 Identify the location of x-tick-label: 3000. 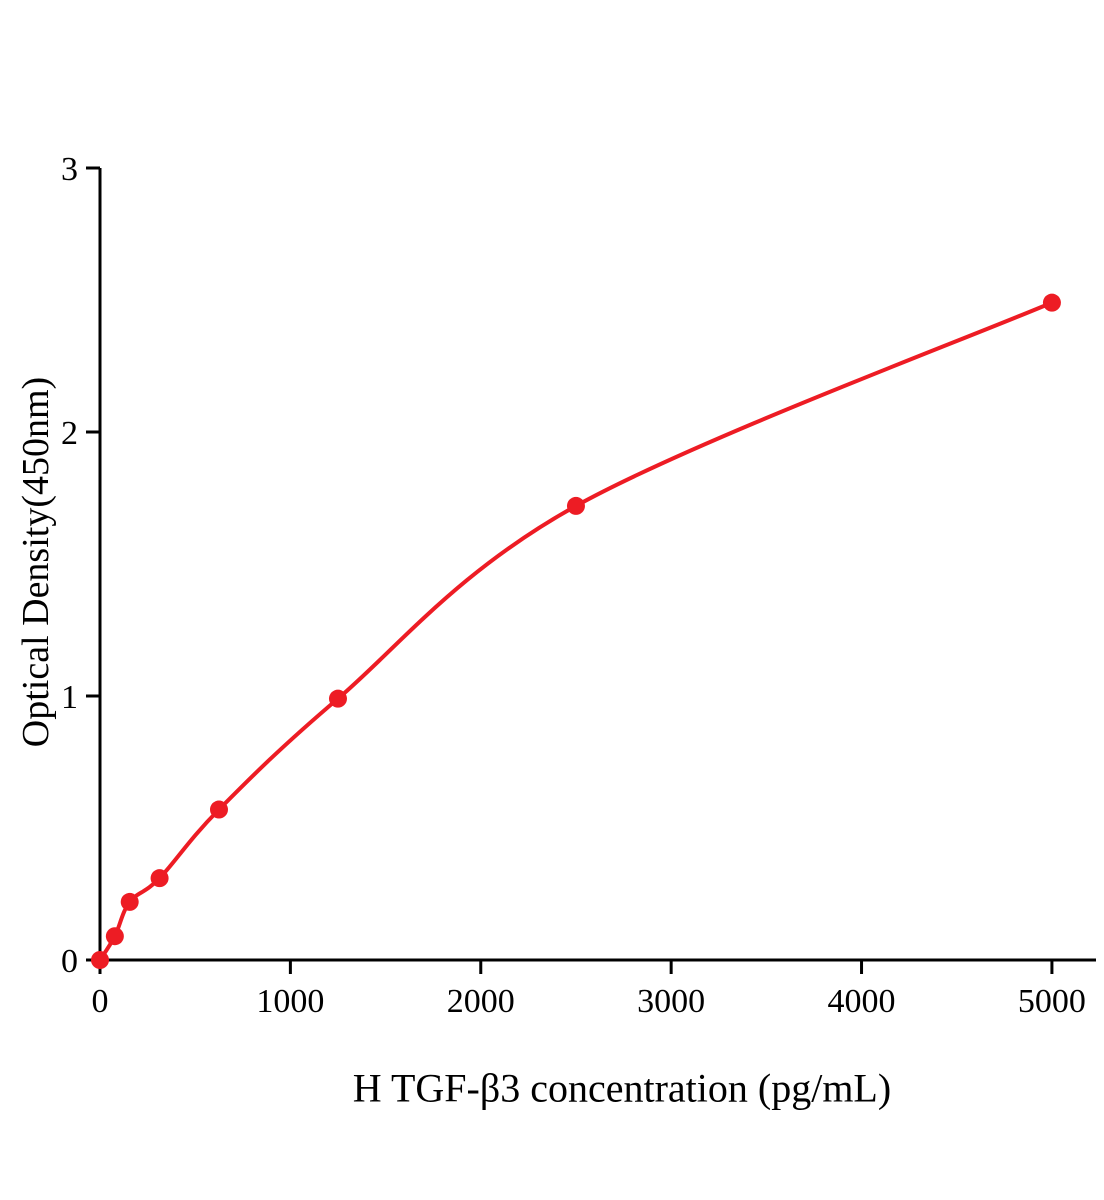
(671, 1001).